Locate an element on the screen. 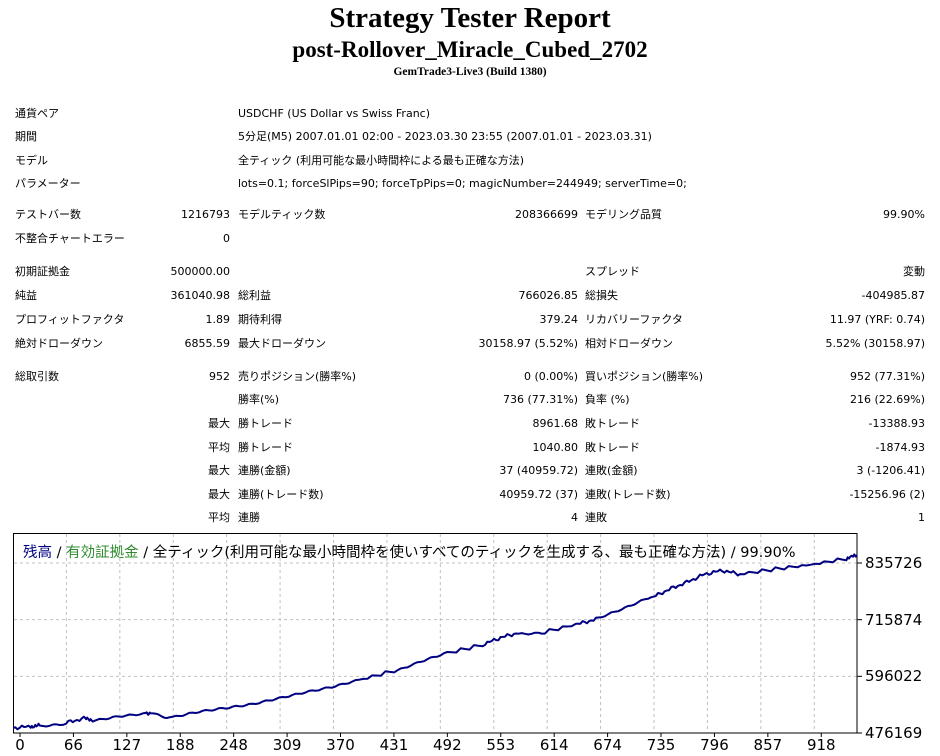 This screenshot has height=756, width=940. x-tick-label: 127 is located at coordinates (127, 745).